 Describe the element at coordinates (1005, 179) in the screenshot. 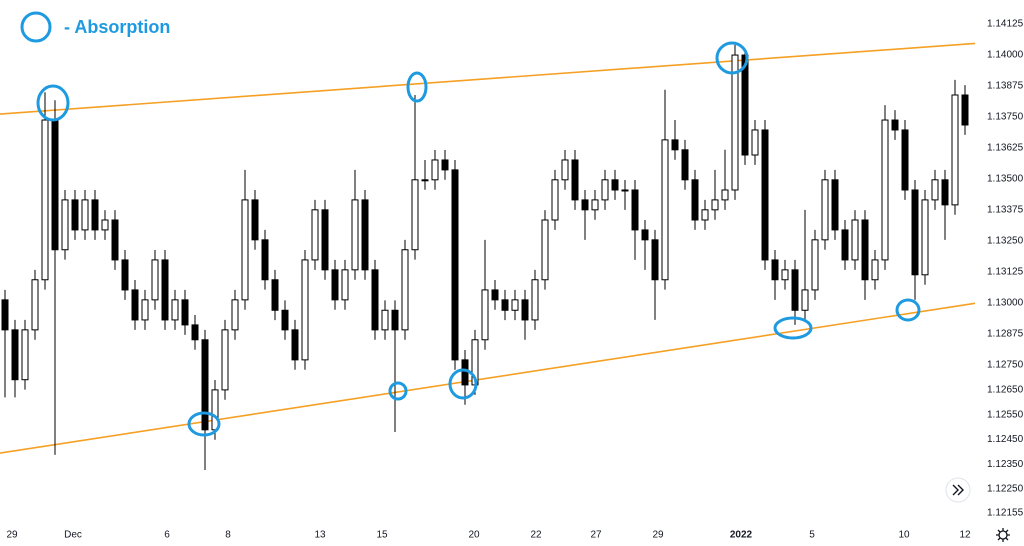

I see `y-tick-label: 1.13500` at that location.